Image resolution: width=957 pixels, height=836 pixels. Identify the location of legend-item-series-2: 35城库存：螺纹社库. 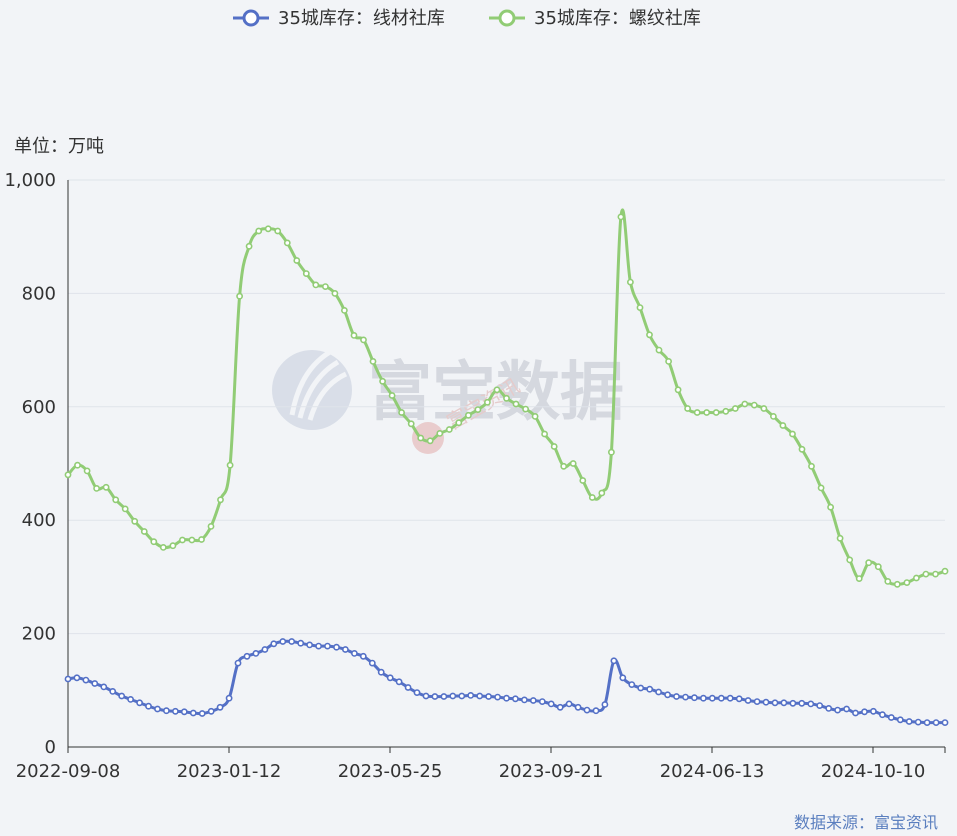
(595, 18).